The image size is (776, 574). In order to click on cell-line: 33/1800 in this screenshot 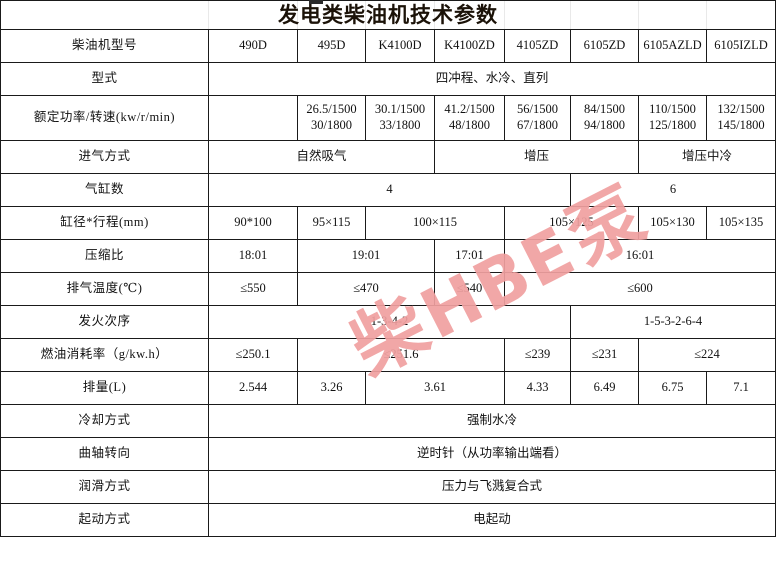, I will do `click(400, 125)`.